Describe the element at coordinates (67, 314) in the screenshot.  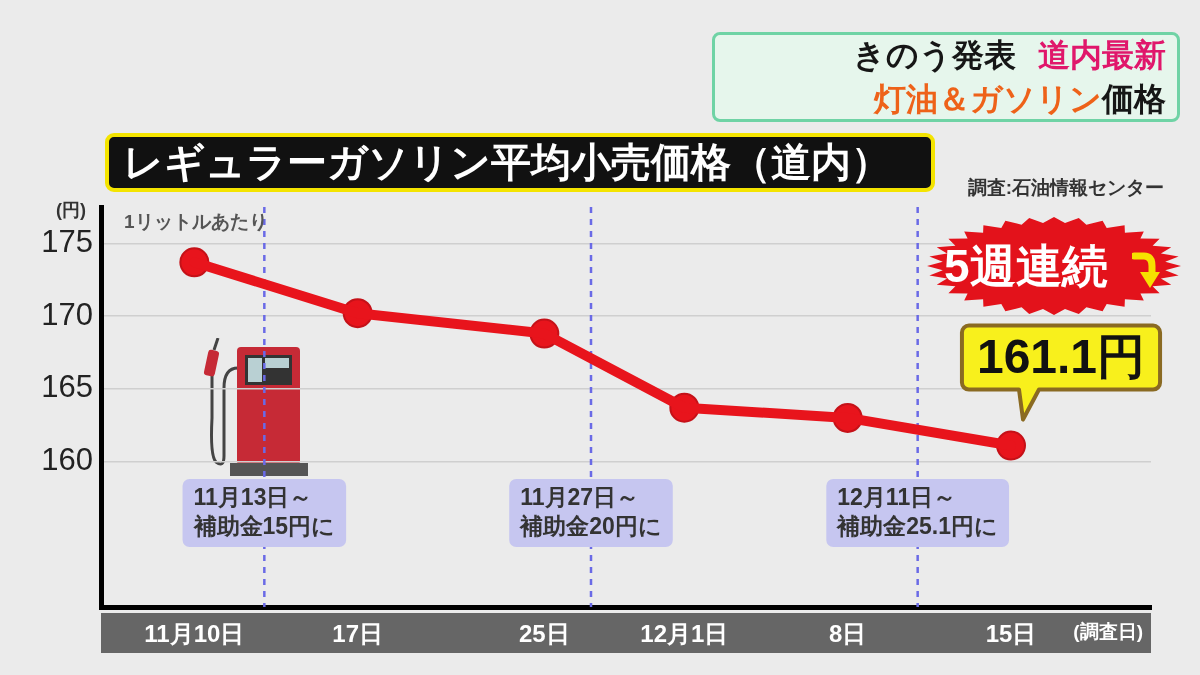
I see `y-tick-label: 170` at that location.